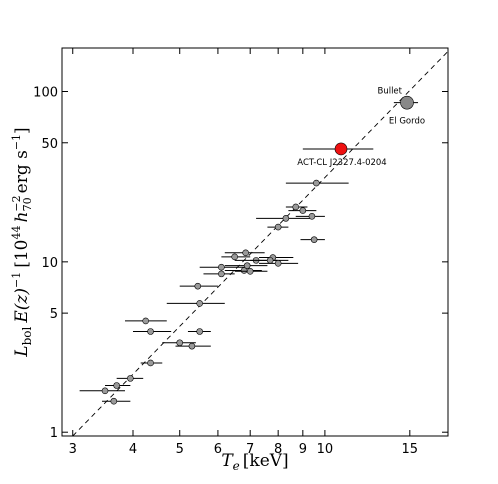 This screenshot has width=498, height=484. What do you see at coordinates (410, 449) in the screenshot?
I see `x-tick-label: 15` at bounding box center [410, 449].